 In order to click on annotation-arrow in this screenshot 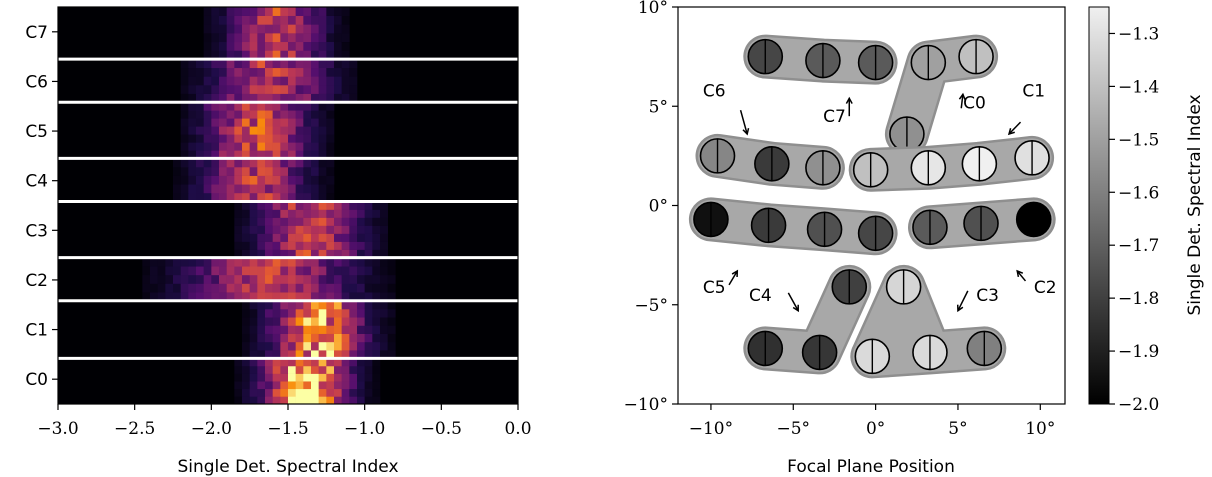, I will do `click(1021, 276)`.